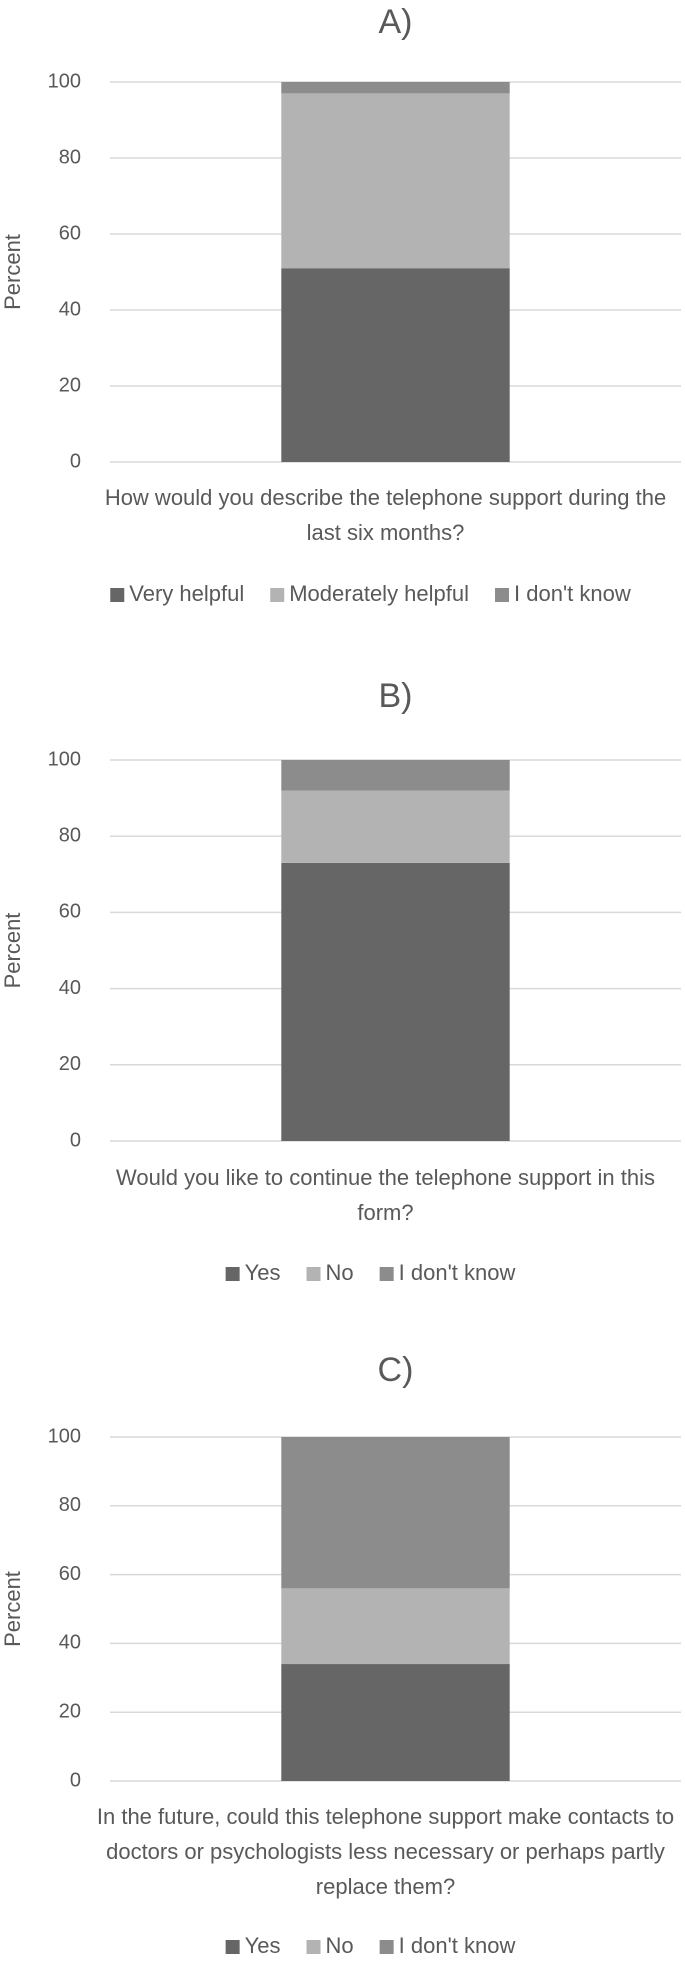 The width and height of the screenshot is (685, 1962). What do you see at coordinates (396, 22) in the screenshot?
I see `chart-title: A)` at bounding box center [396, 22].